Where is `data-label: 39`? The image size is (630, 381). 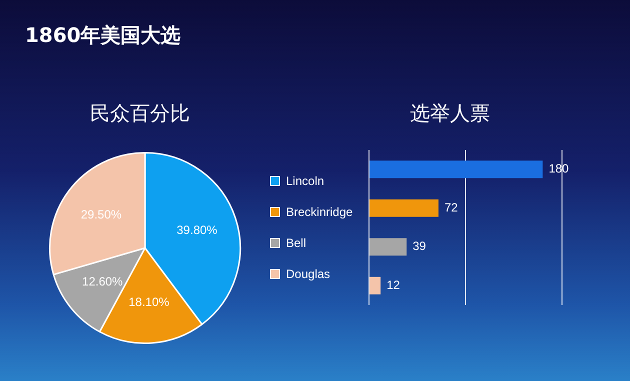 data-label: 39 is located at coordinates (419, 246).